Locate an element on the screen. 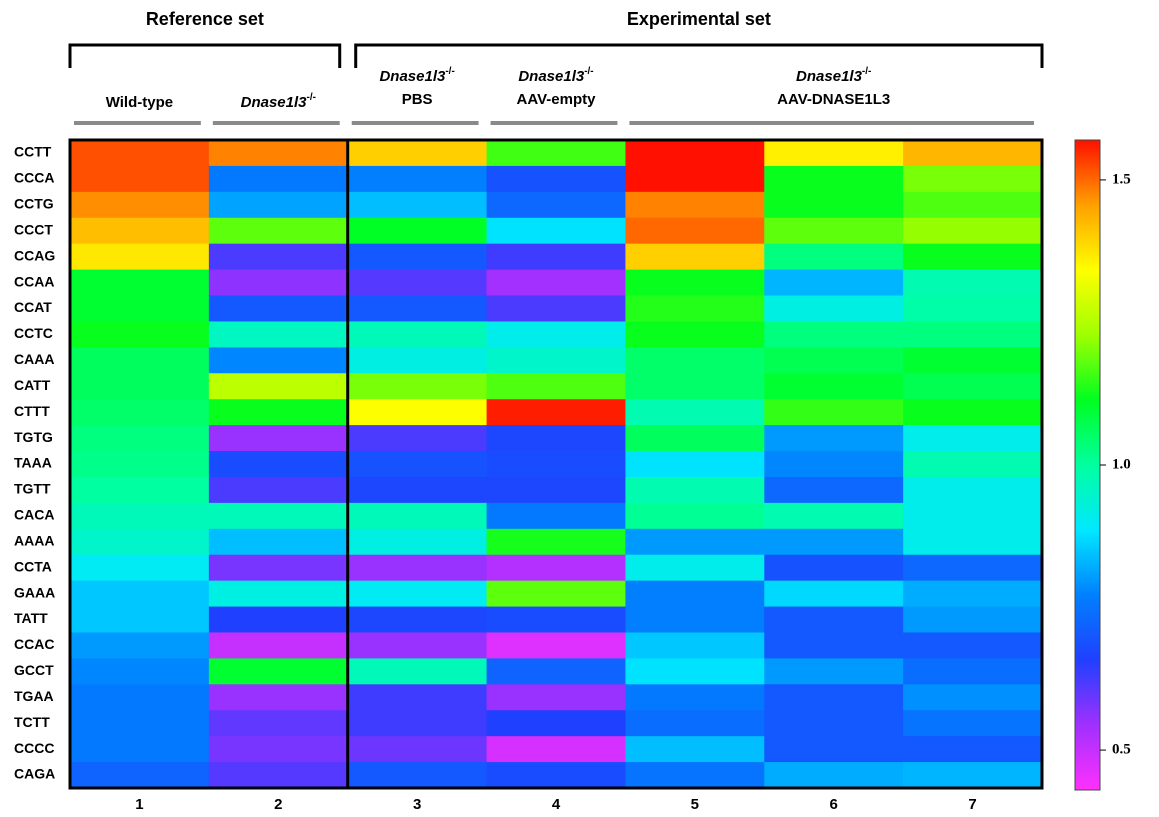  row-label: CCTA is located at coordinates (33, 566).